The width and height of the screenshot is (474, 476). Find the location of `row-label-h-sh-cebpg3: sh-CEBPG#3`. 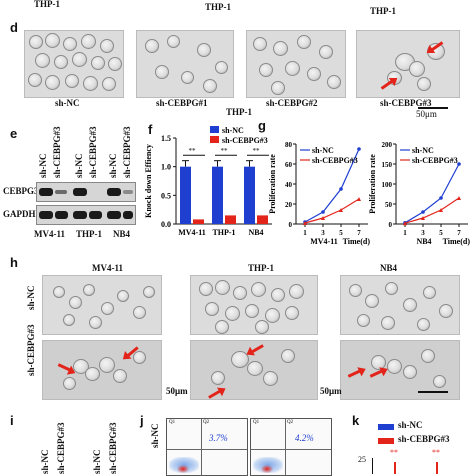

row-label-h-sh-cebpg3: sh-CEBPG#3 is located at coordinates (31, 350).